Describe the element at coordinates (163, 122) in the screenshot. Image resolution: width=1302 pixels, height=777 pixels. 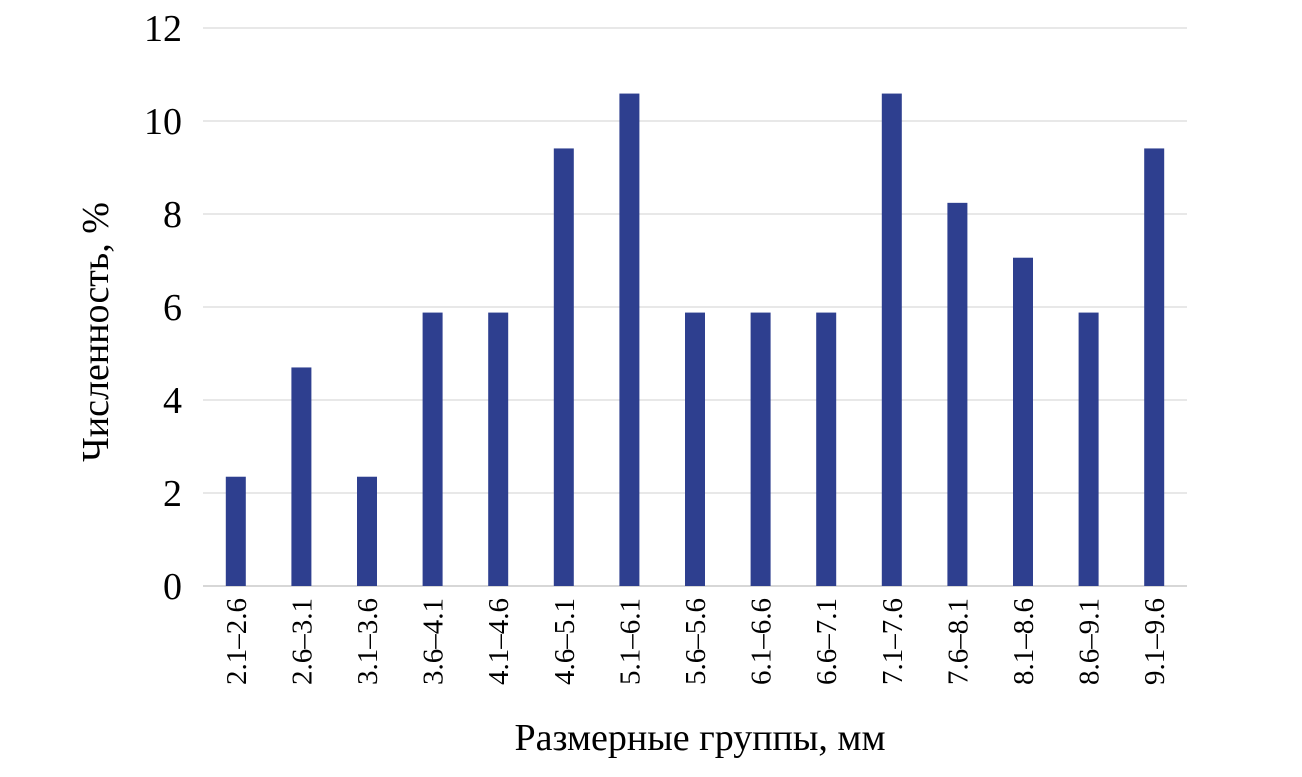
I see `y-tick-label: 10` at that location.